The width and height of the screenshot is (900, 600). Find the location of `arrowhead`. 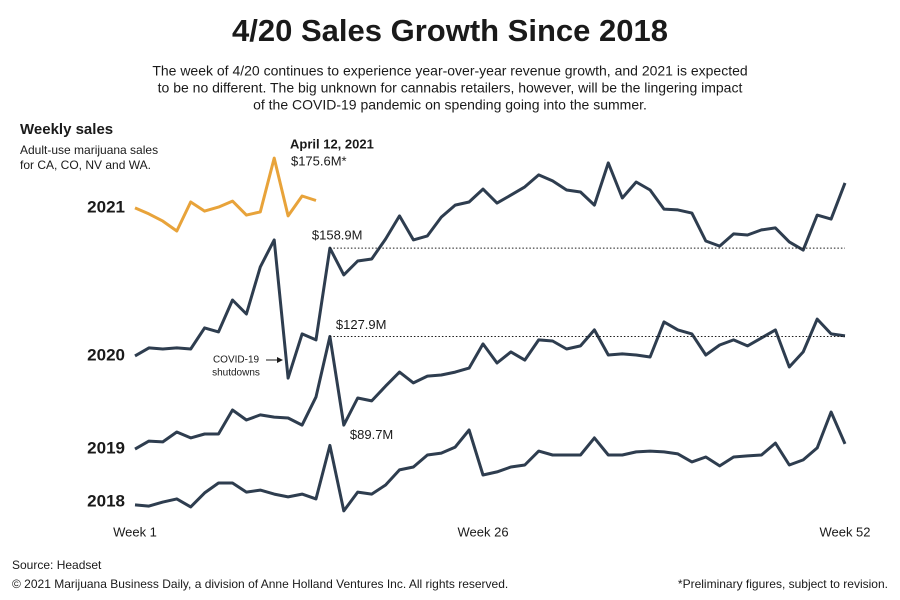

arrowhead is located at coordinates (280, 360).